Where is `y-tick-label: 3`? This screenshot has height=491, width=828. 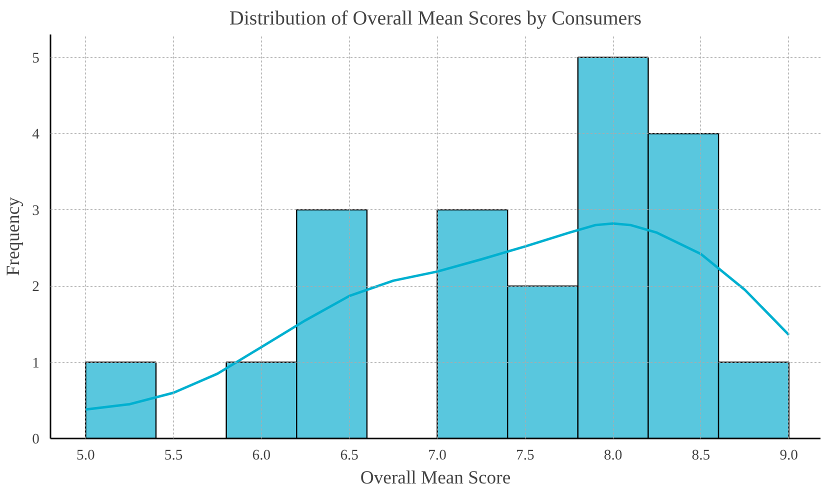
y-tick-label: 3 is located at coordinates (36, 210).